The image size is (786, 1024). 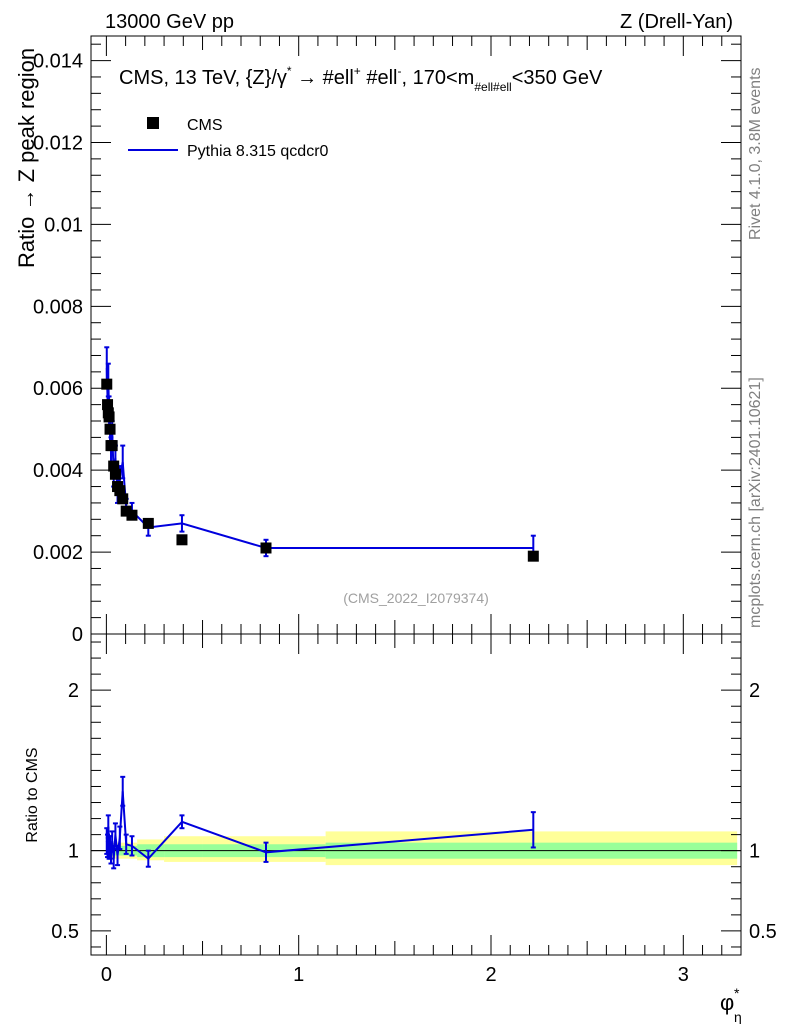 What do you see at coordinates (58, 389) in the screenshot?
I see `main-y-tick-label: 0.006` at bounding box center [58, 389].